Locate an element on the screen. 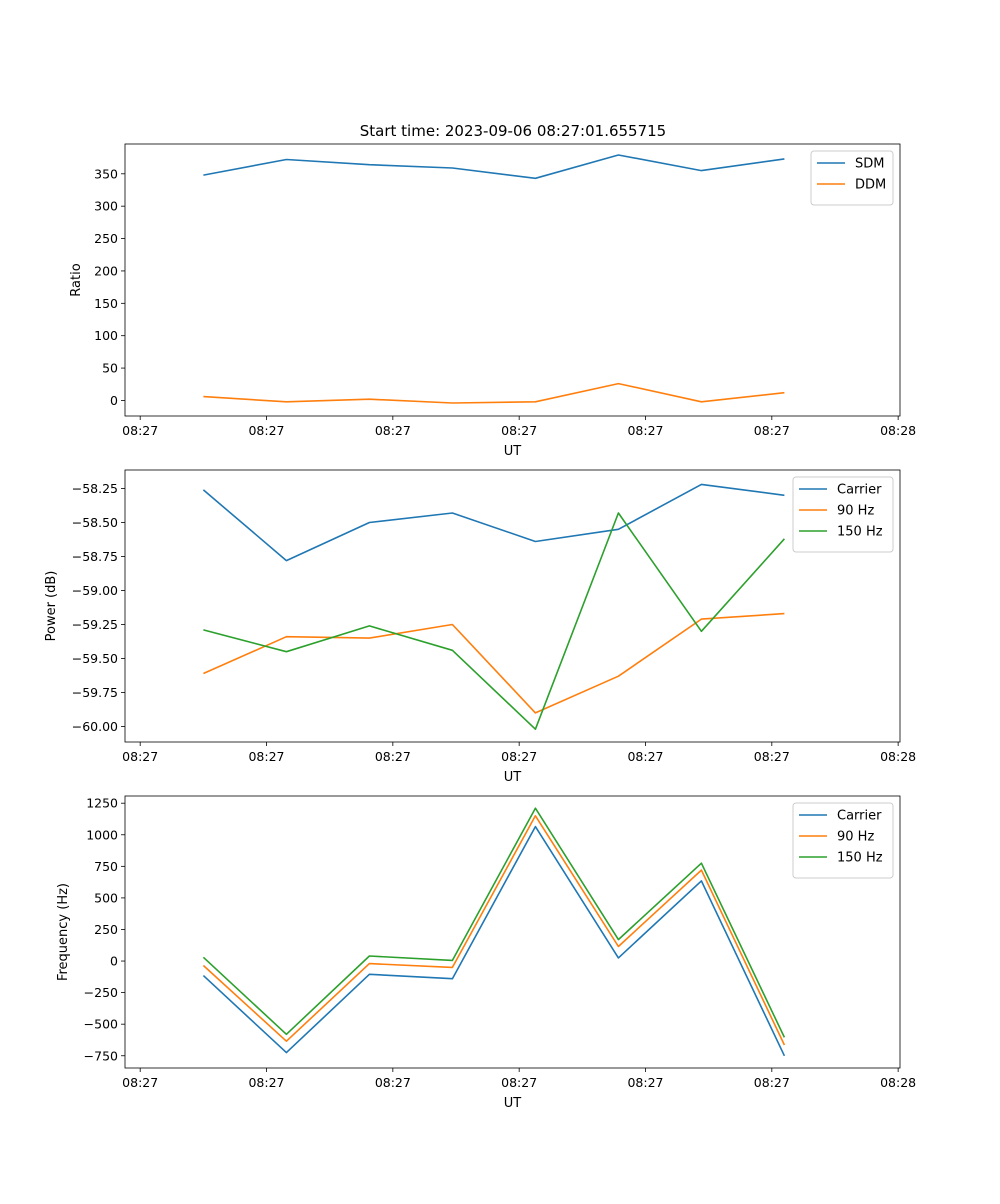 Image resolution: width=1000 pixels, height=1204 pixels. y-tick-label: 1000 is located at coordinates (102, 834).